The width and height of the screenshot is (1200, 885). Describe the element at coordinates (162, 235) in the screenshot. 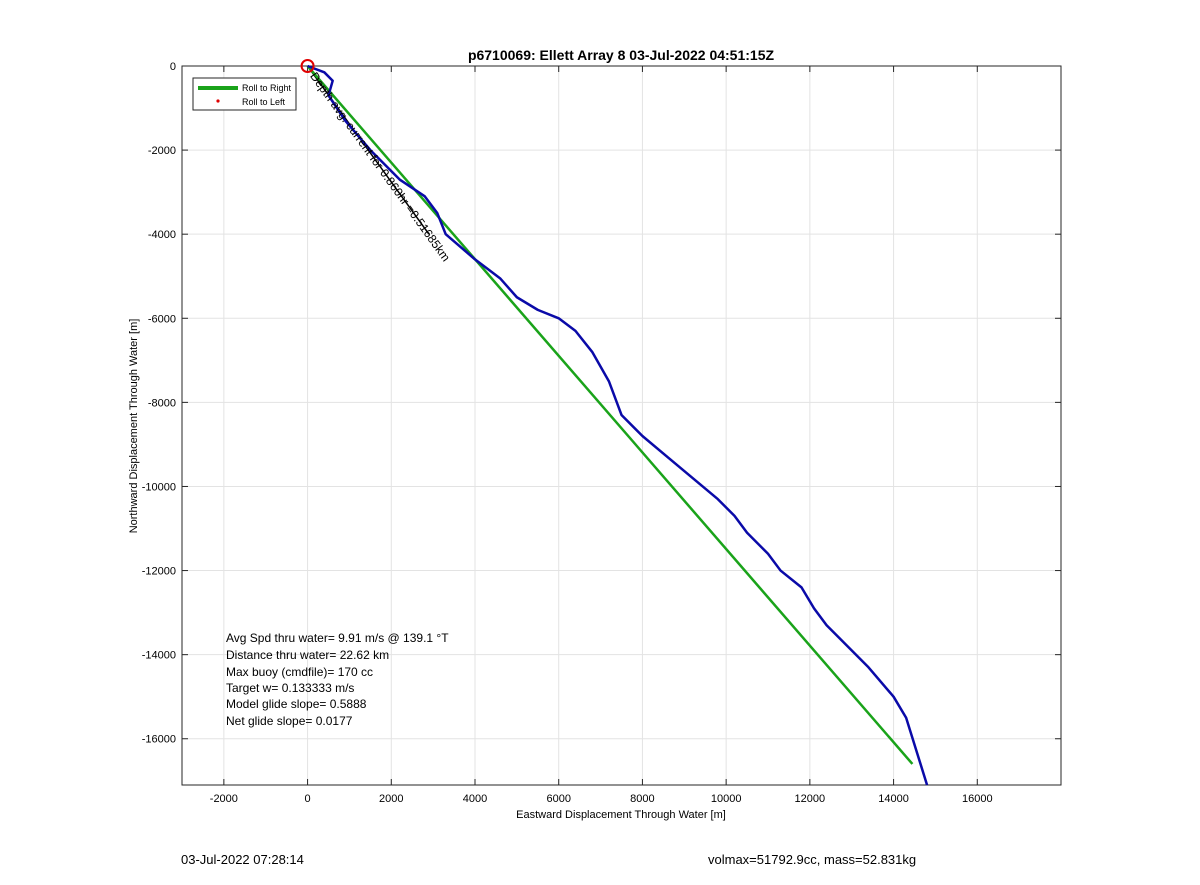

I see `y-tick-label: -4000` at that location.